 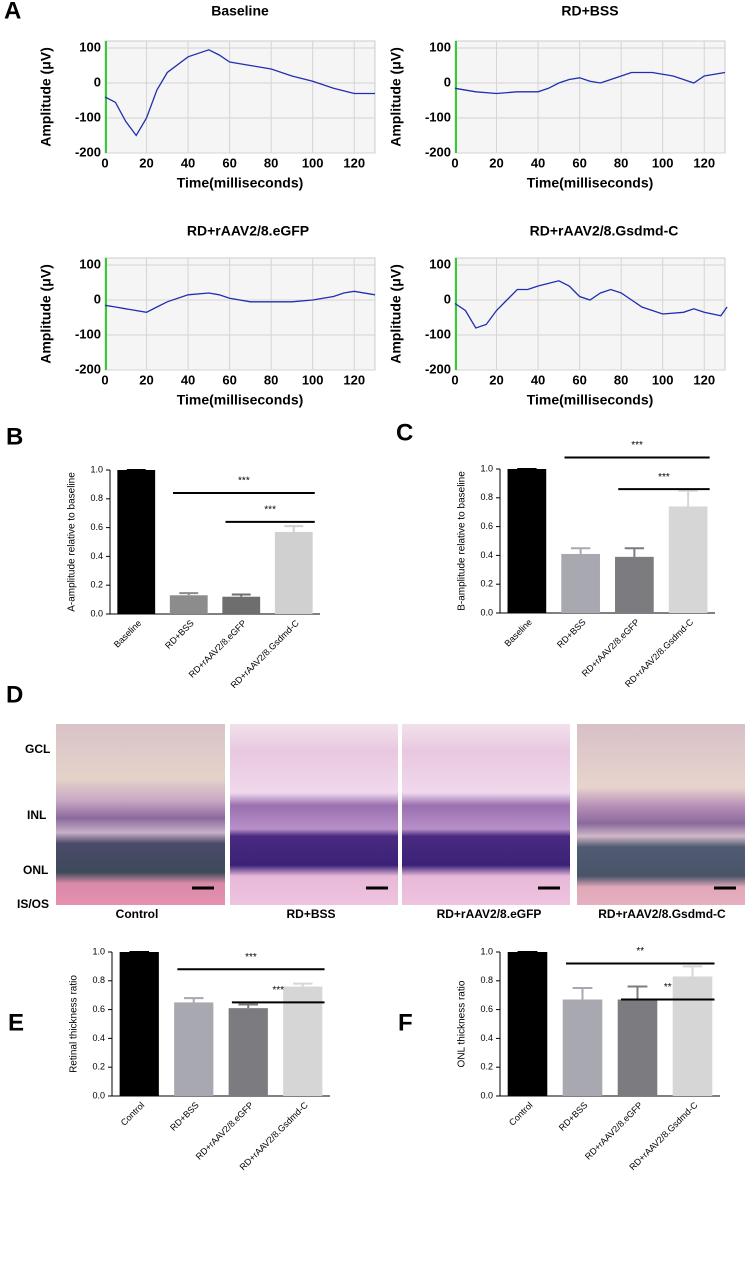 I want to click on panel-label: C, so click(x=404, y=432).